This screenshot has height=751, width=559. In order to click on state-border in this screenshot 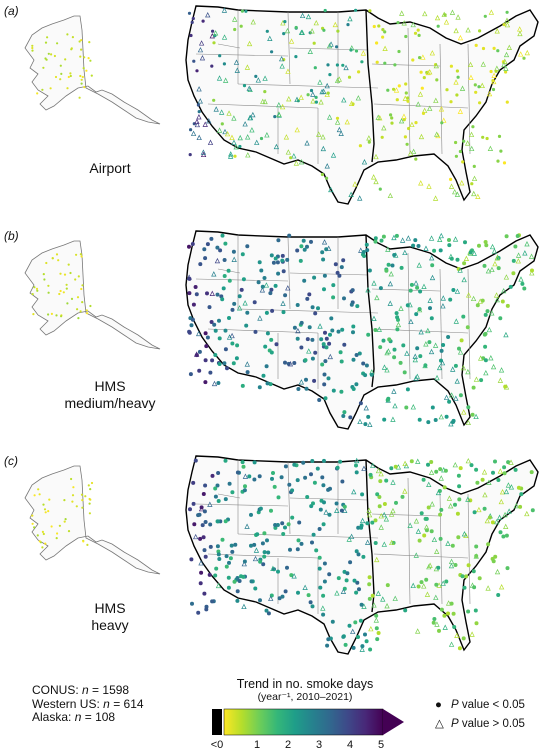, I will do `click(409, 91)`.